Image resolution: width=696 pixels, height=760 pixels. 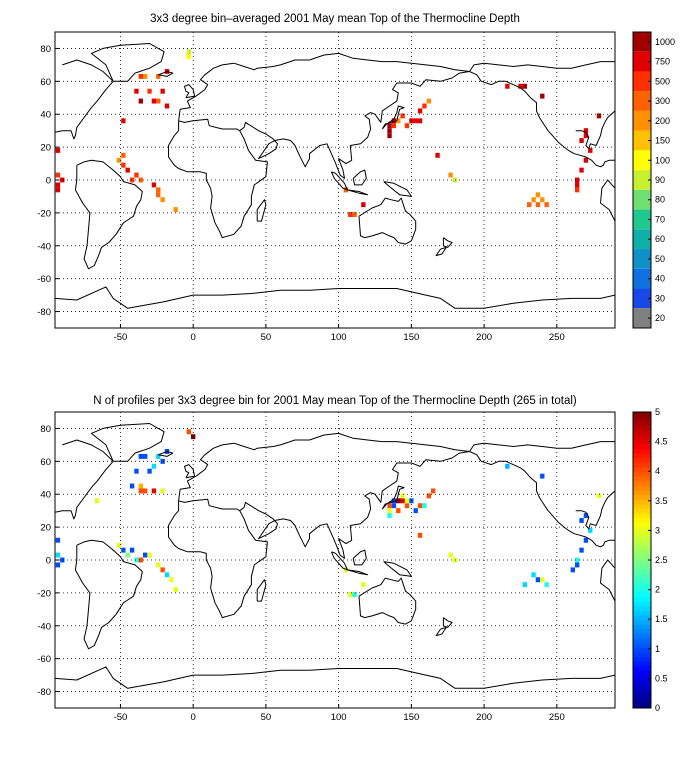 What do you see at coordinates (660, 200) in the screenshot?
I see `colorbar-label: 80` at bounding box center [660, 200].